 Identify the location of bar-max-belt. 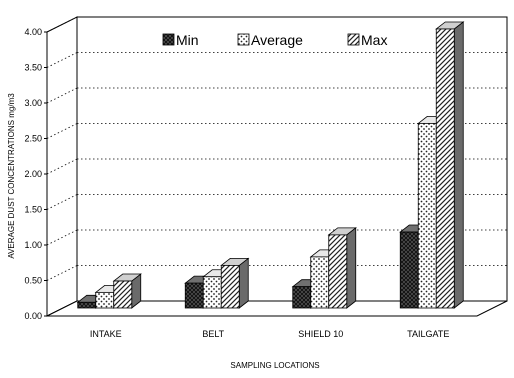
(235, 283).